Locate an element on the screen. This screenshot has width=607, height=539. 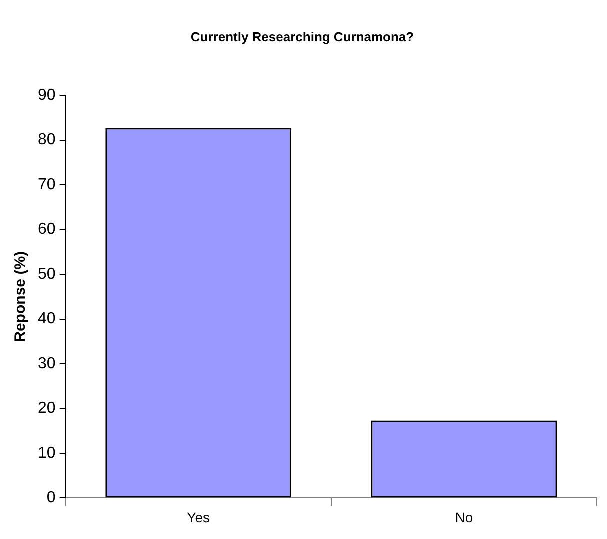
y-tick-label: 90 is located at coordinates (47, 95).